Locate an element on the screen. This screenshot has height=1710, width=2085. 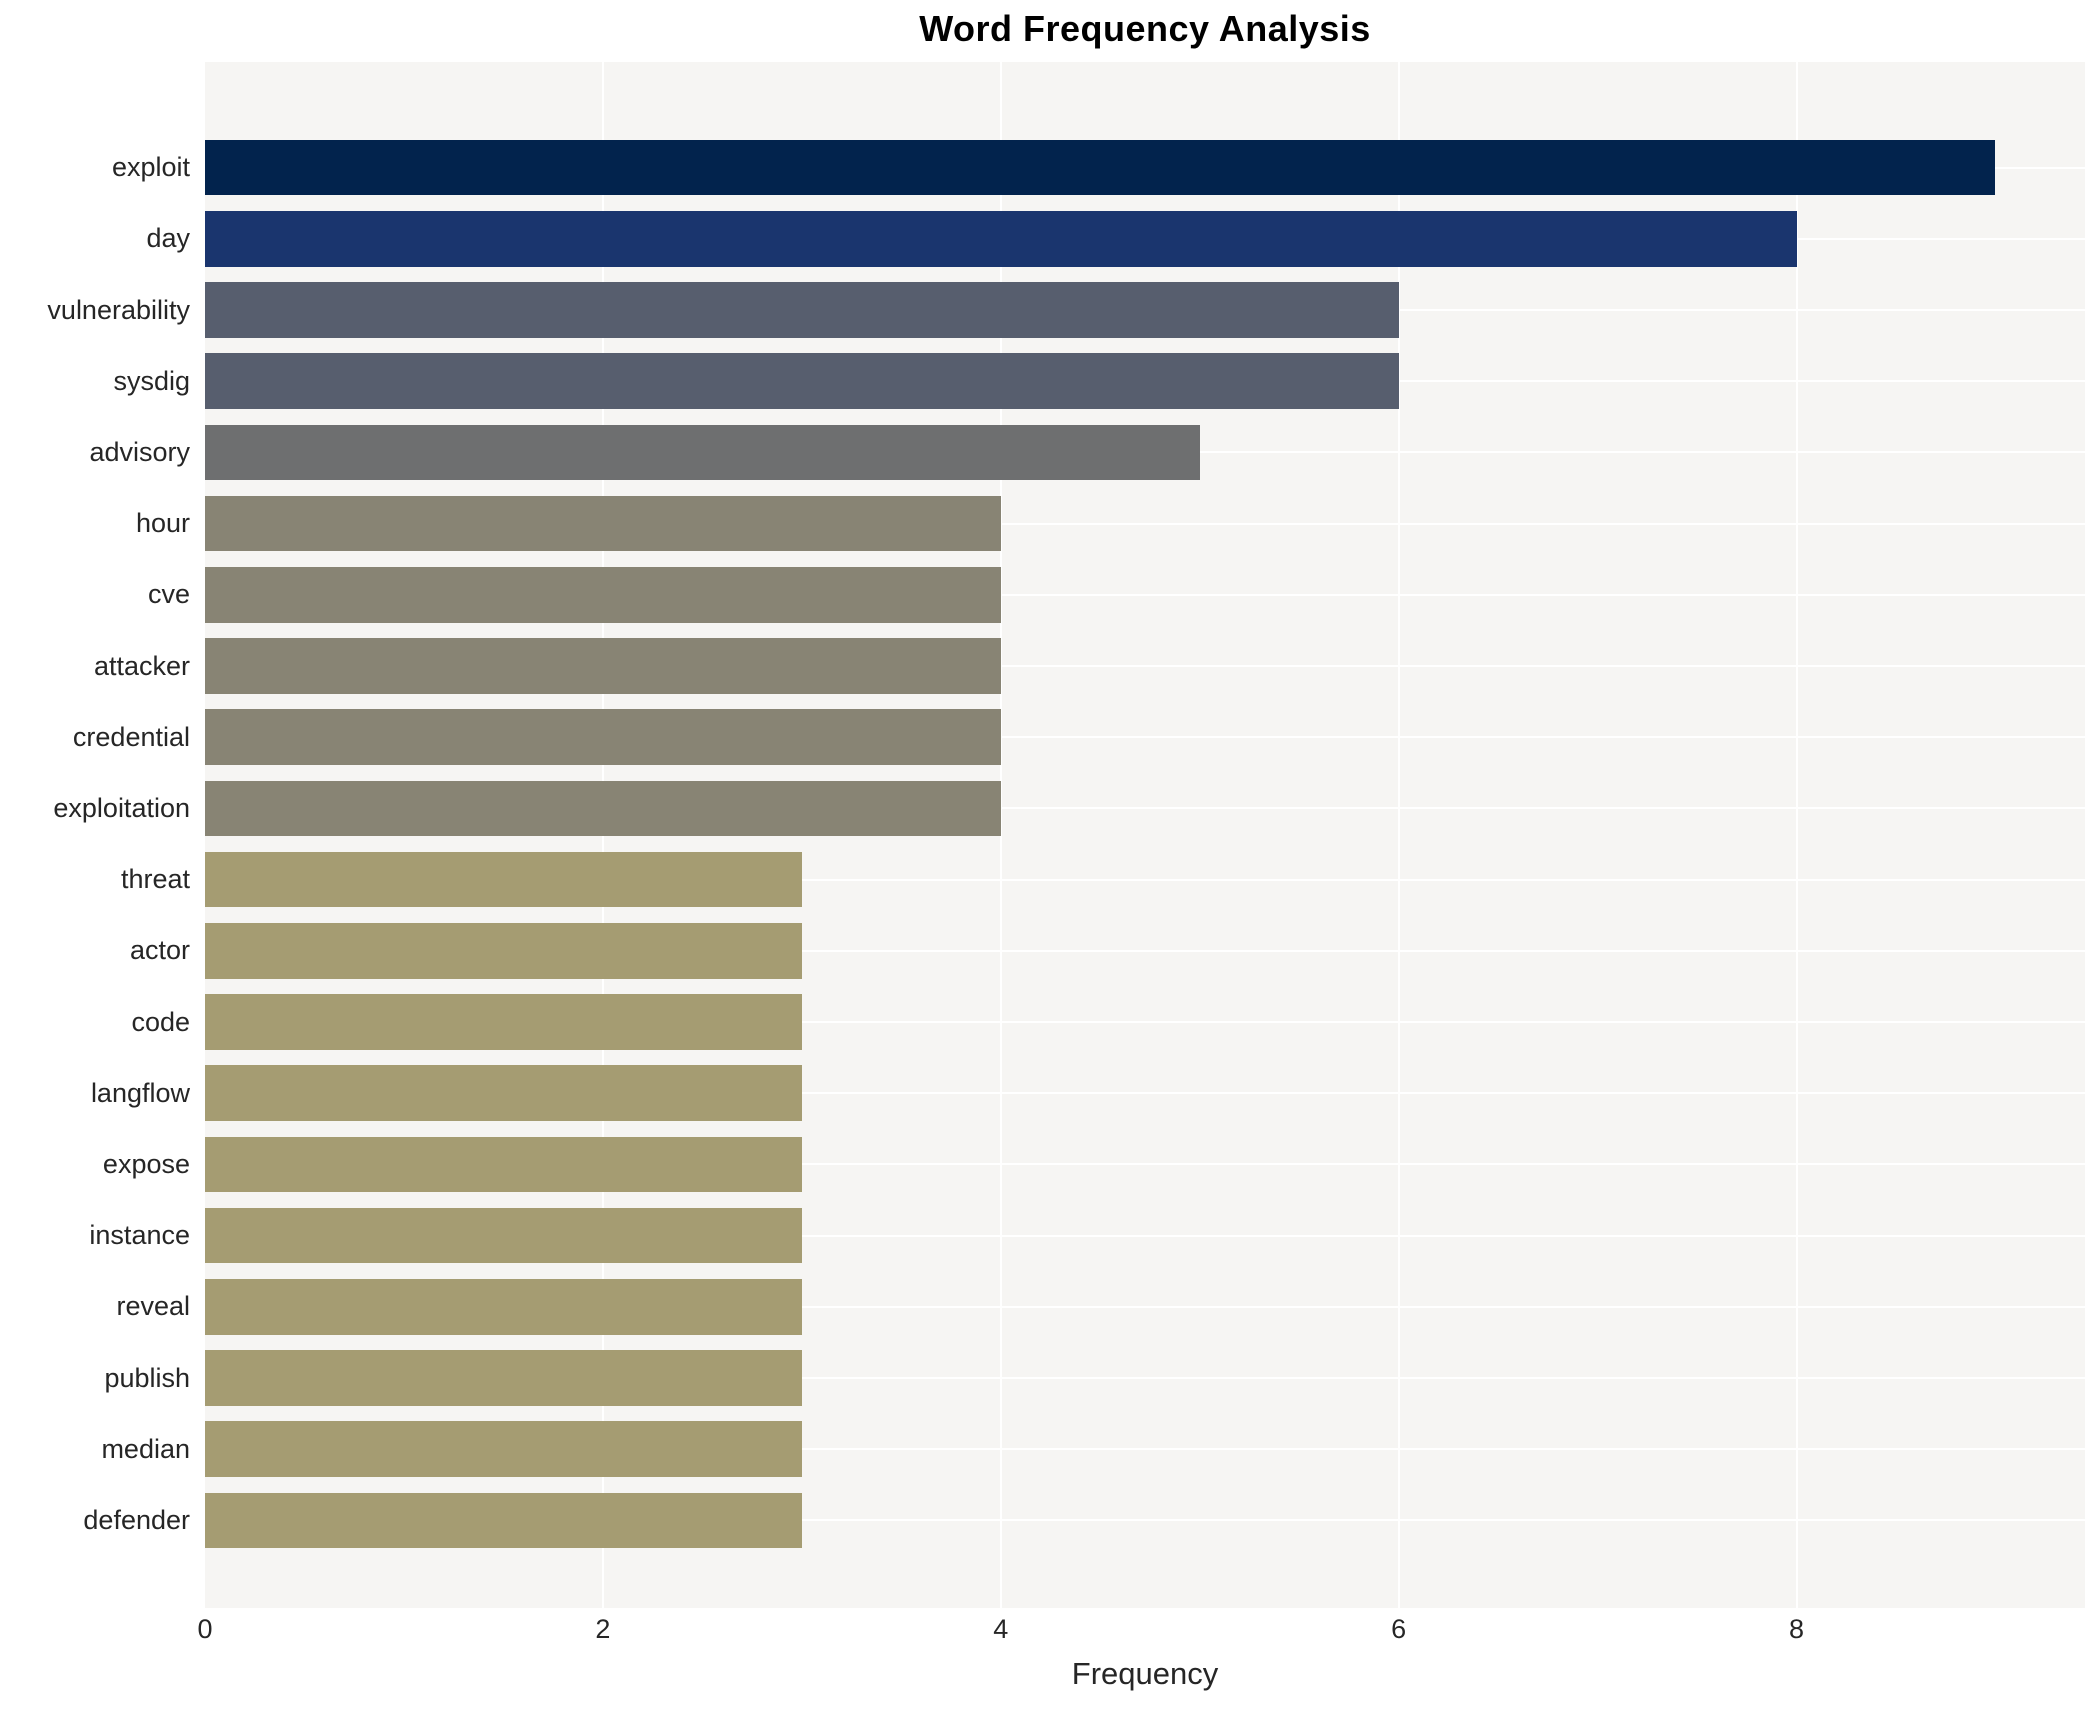
bar-langflow is located at coordinates (503, 1093).